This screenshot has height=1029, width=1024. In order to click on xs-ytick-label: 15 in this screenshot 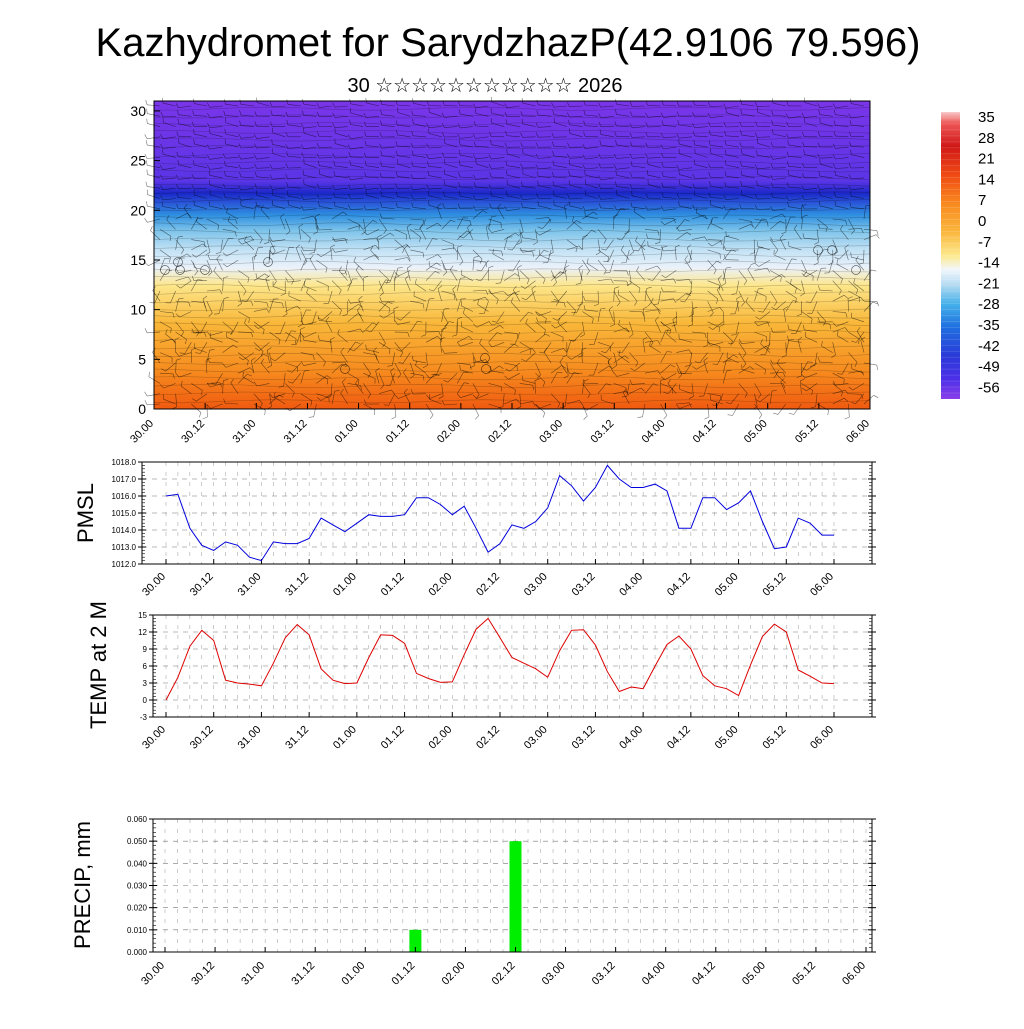, I will do `click(138, 260)`.